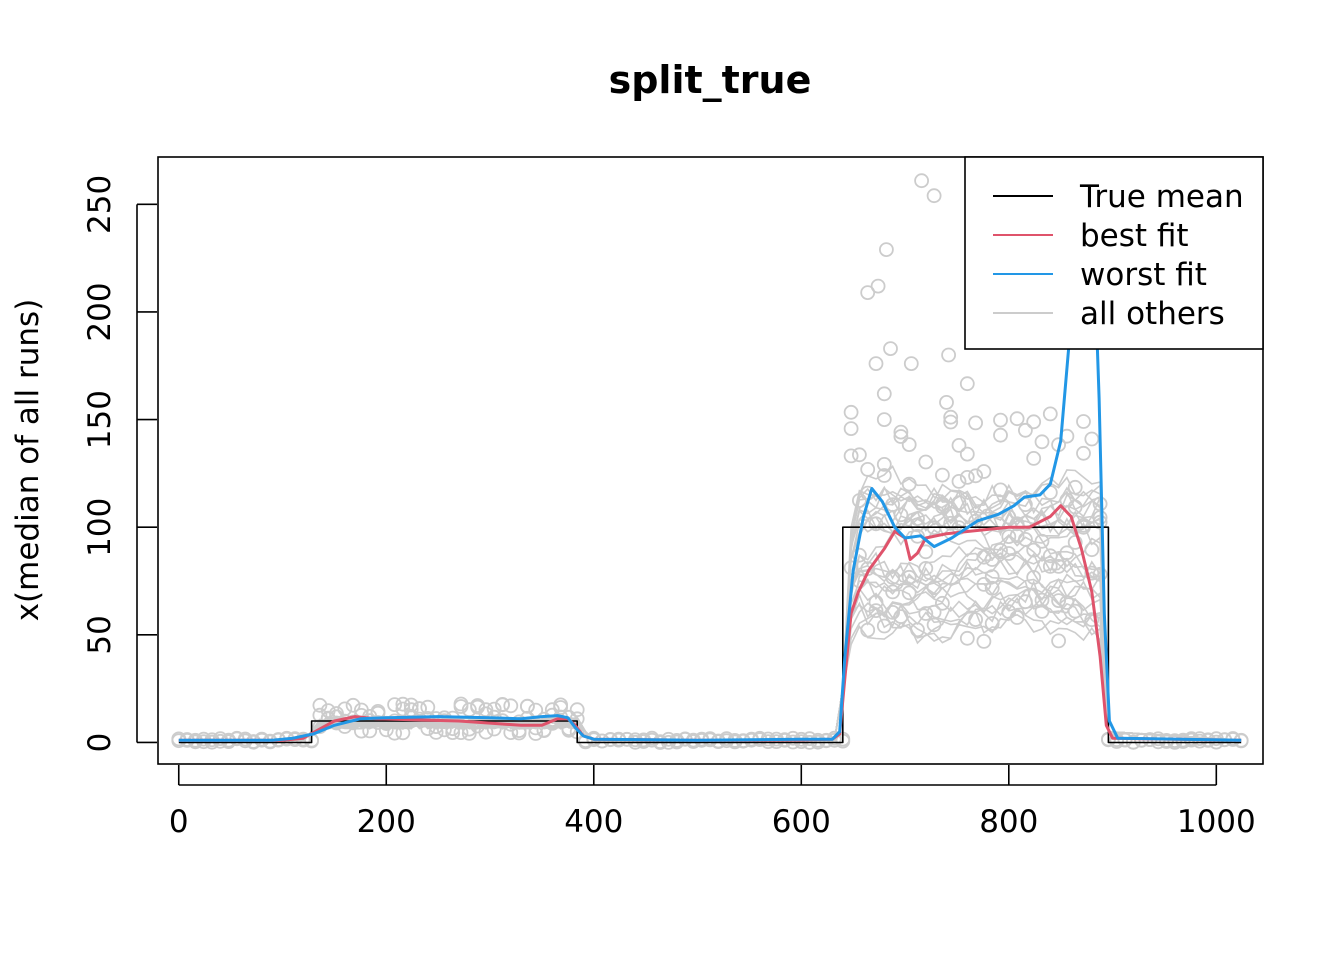  I want to click on legend-box, so click(1114, 253).